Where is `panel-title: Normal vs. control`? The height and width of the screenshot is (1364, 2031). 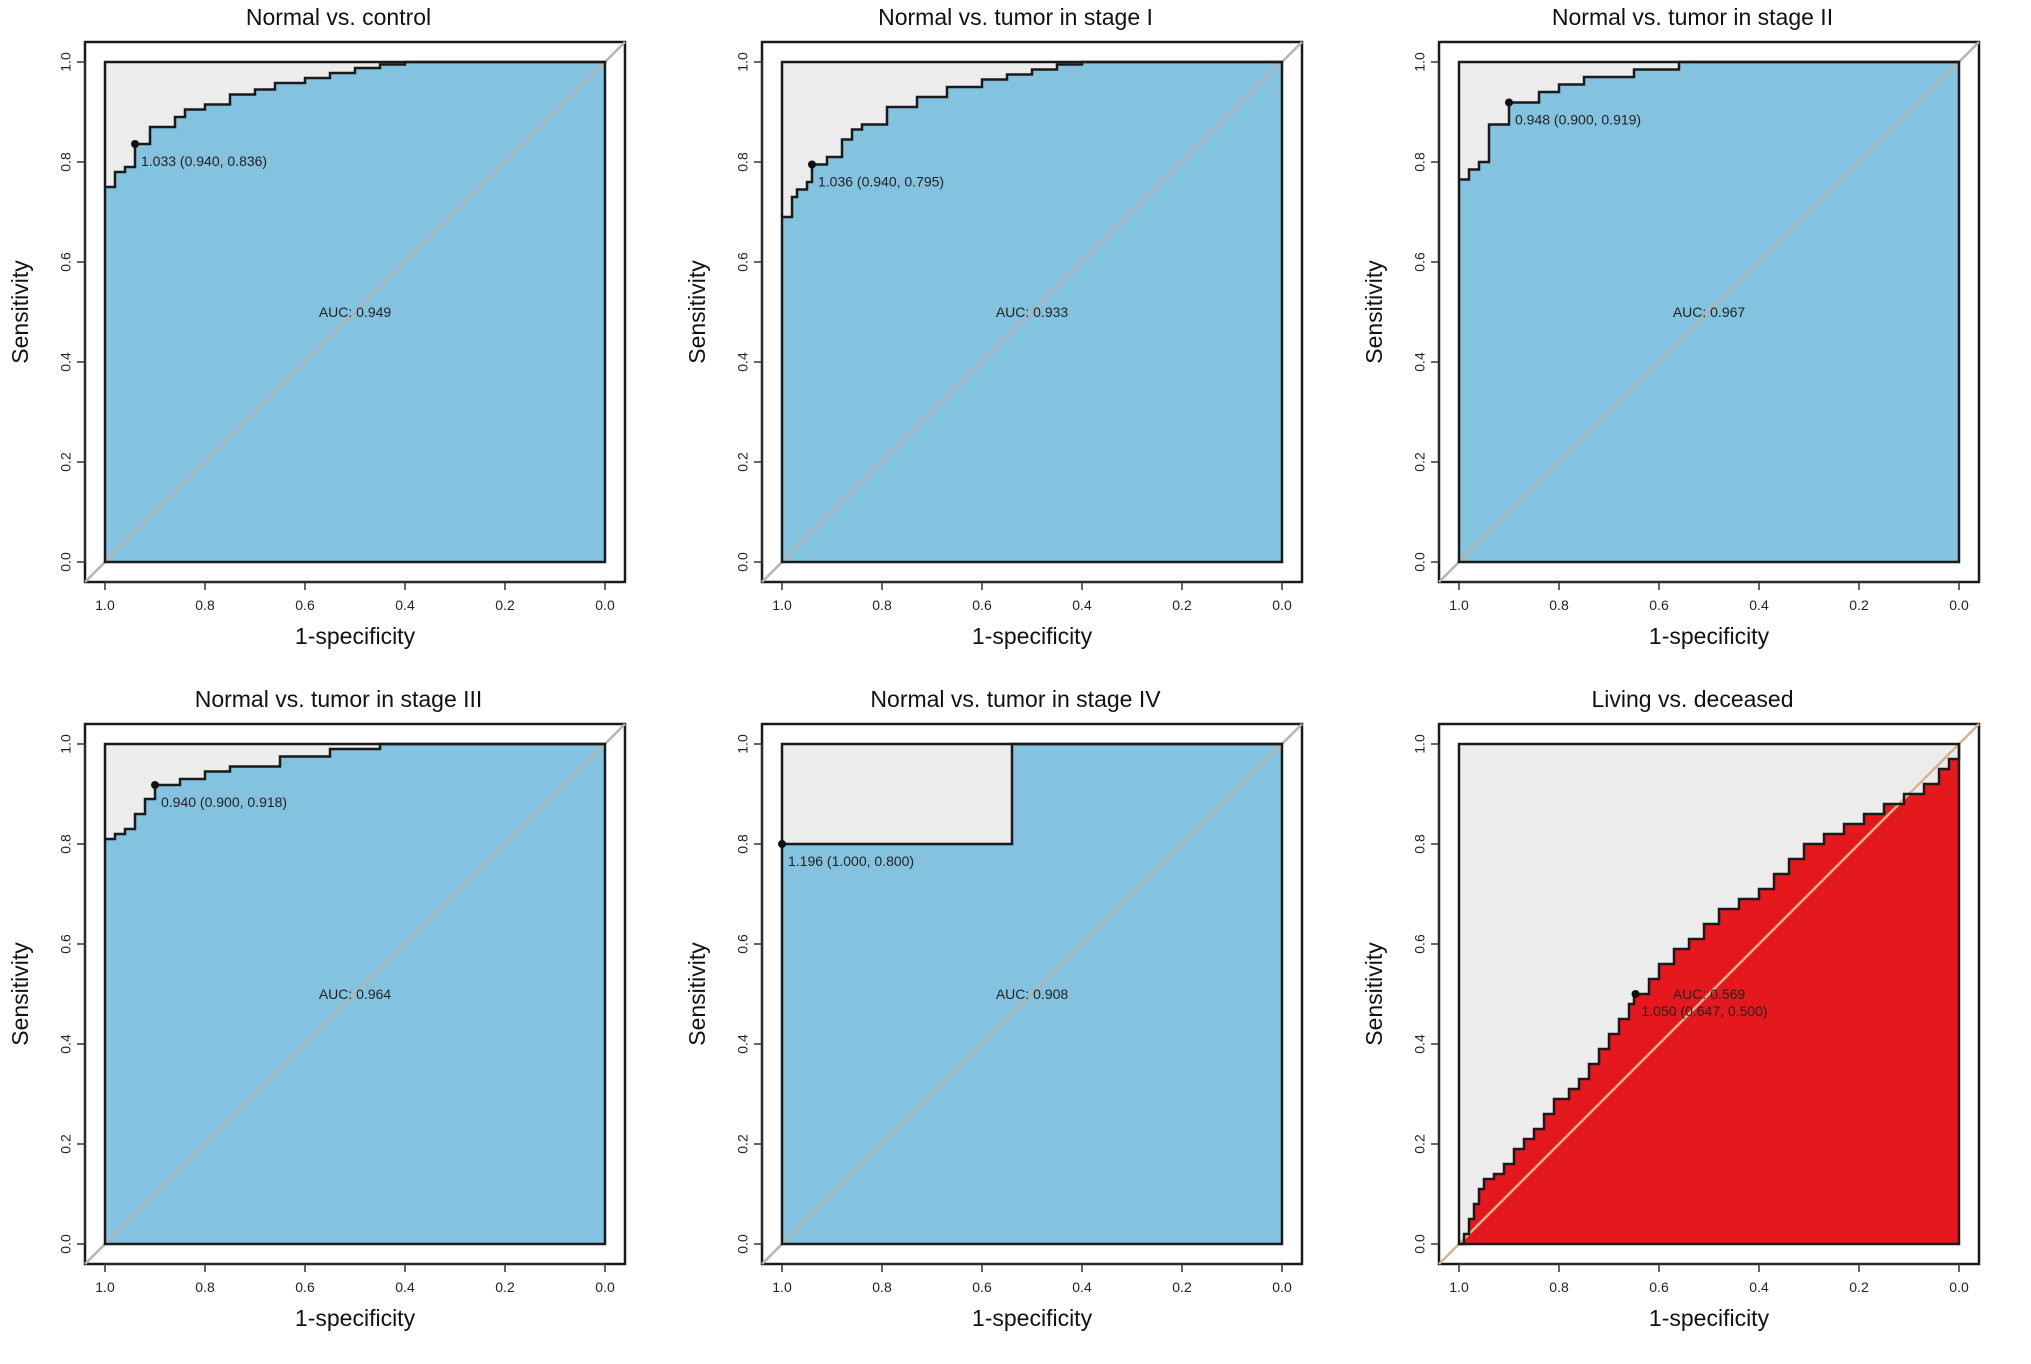
panel-title: Normal vs. control is located at coordinates (338, 17).